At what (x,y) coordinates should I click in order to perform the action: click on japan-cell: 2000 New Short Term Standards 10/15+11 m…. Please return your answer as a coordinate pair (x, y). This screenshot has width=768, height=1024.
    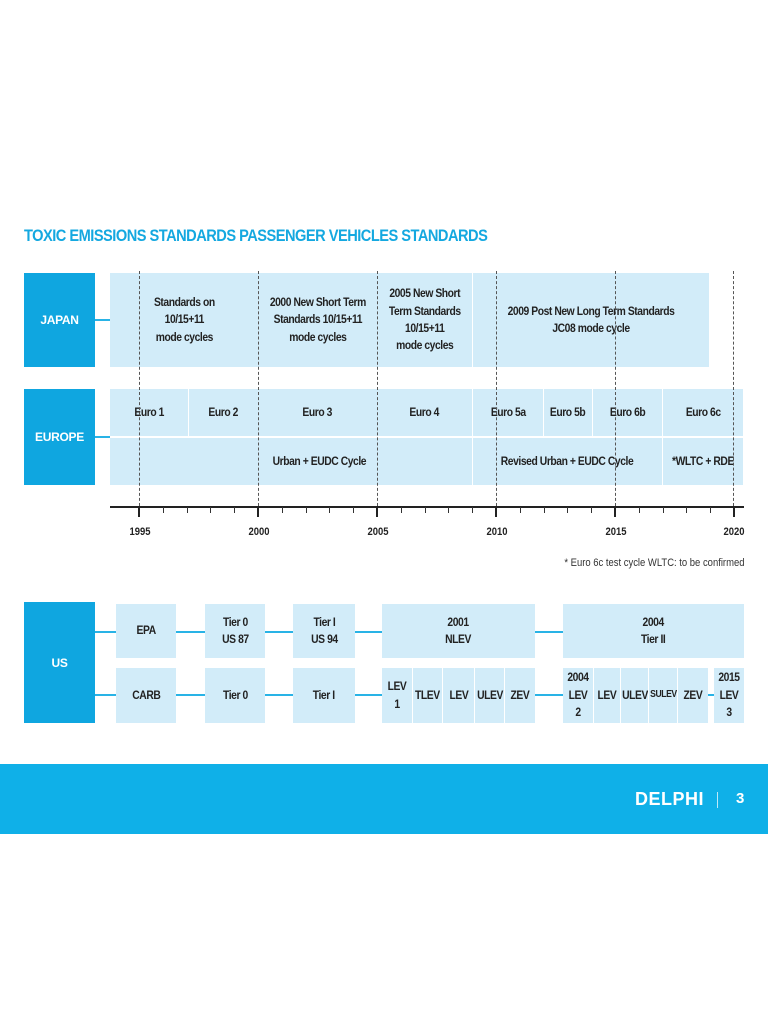
    Looking at the image, I should click on (317, 319).